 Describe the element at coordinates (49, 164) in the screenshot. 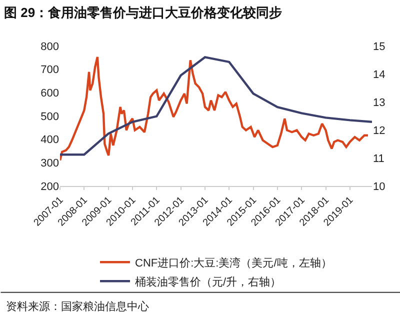

I see `y-tick-label: 300` at that location.